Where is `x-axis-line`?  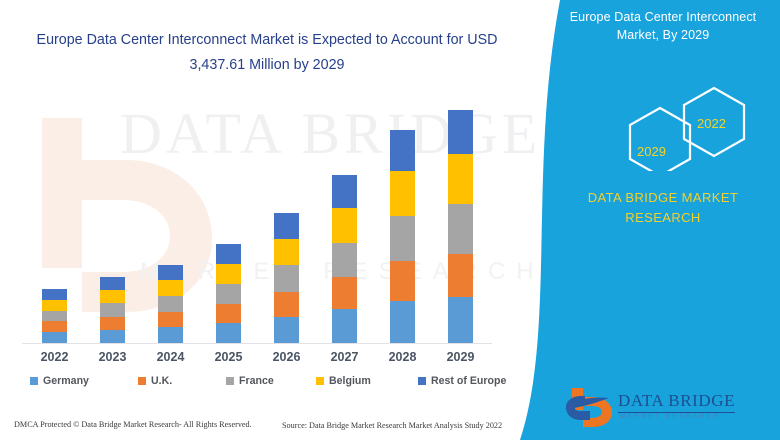
x-axis-line is located at coordinates (257, 343).